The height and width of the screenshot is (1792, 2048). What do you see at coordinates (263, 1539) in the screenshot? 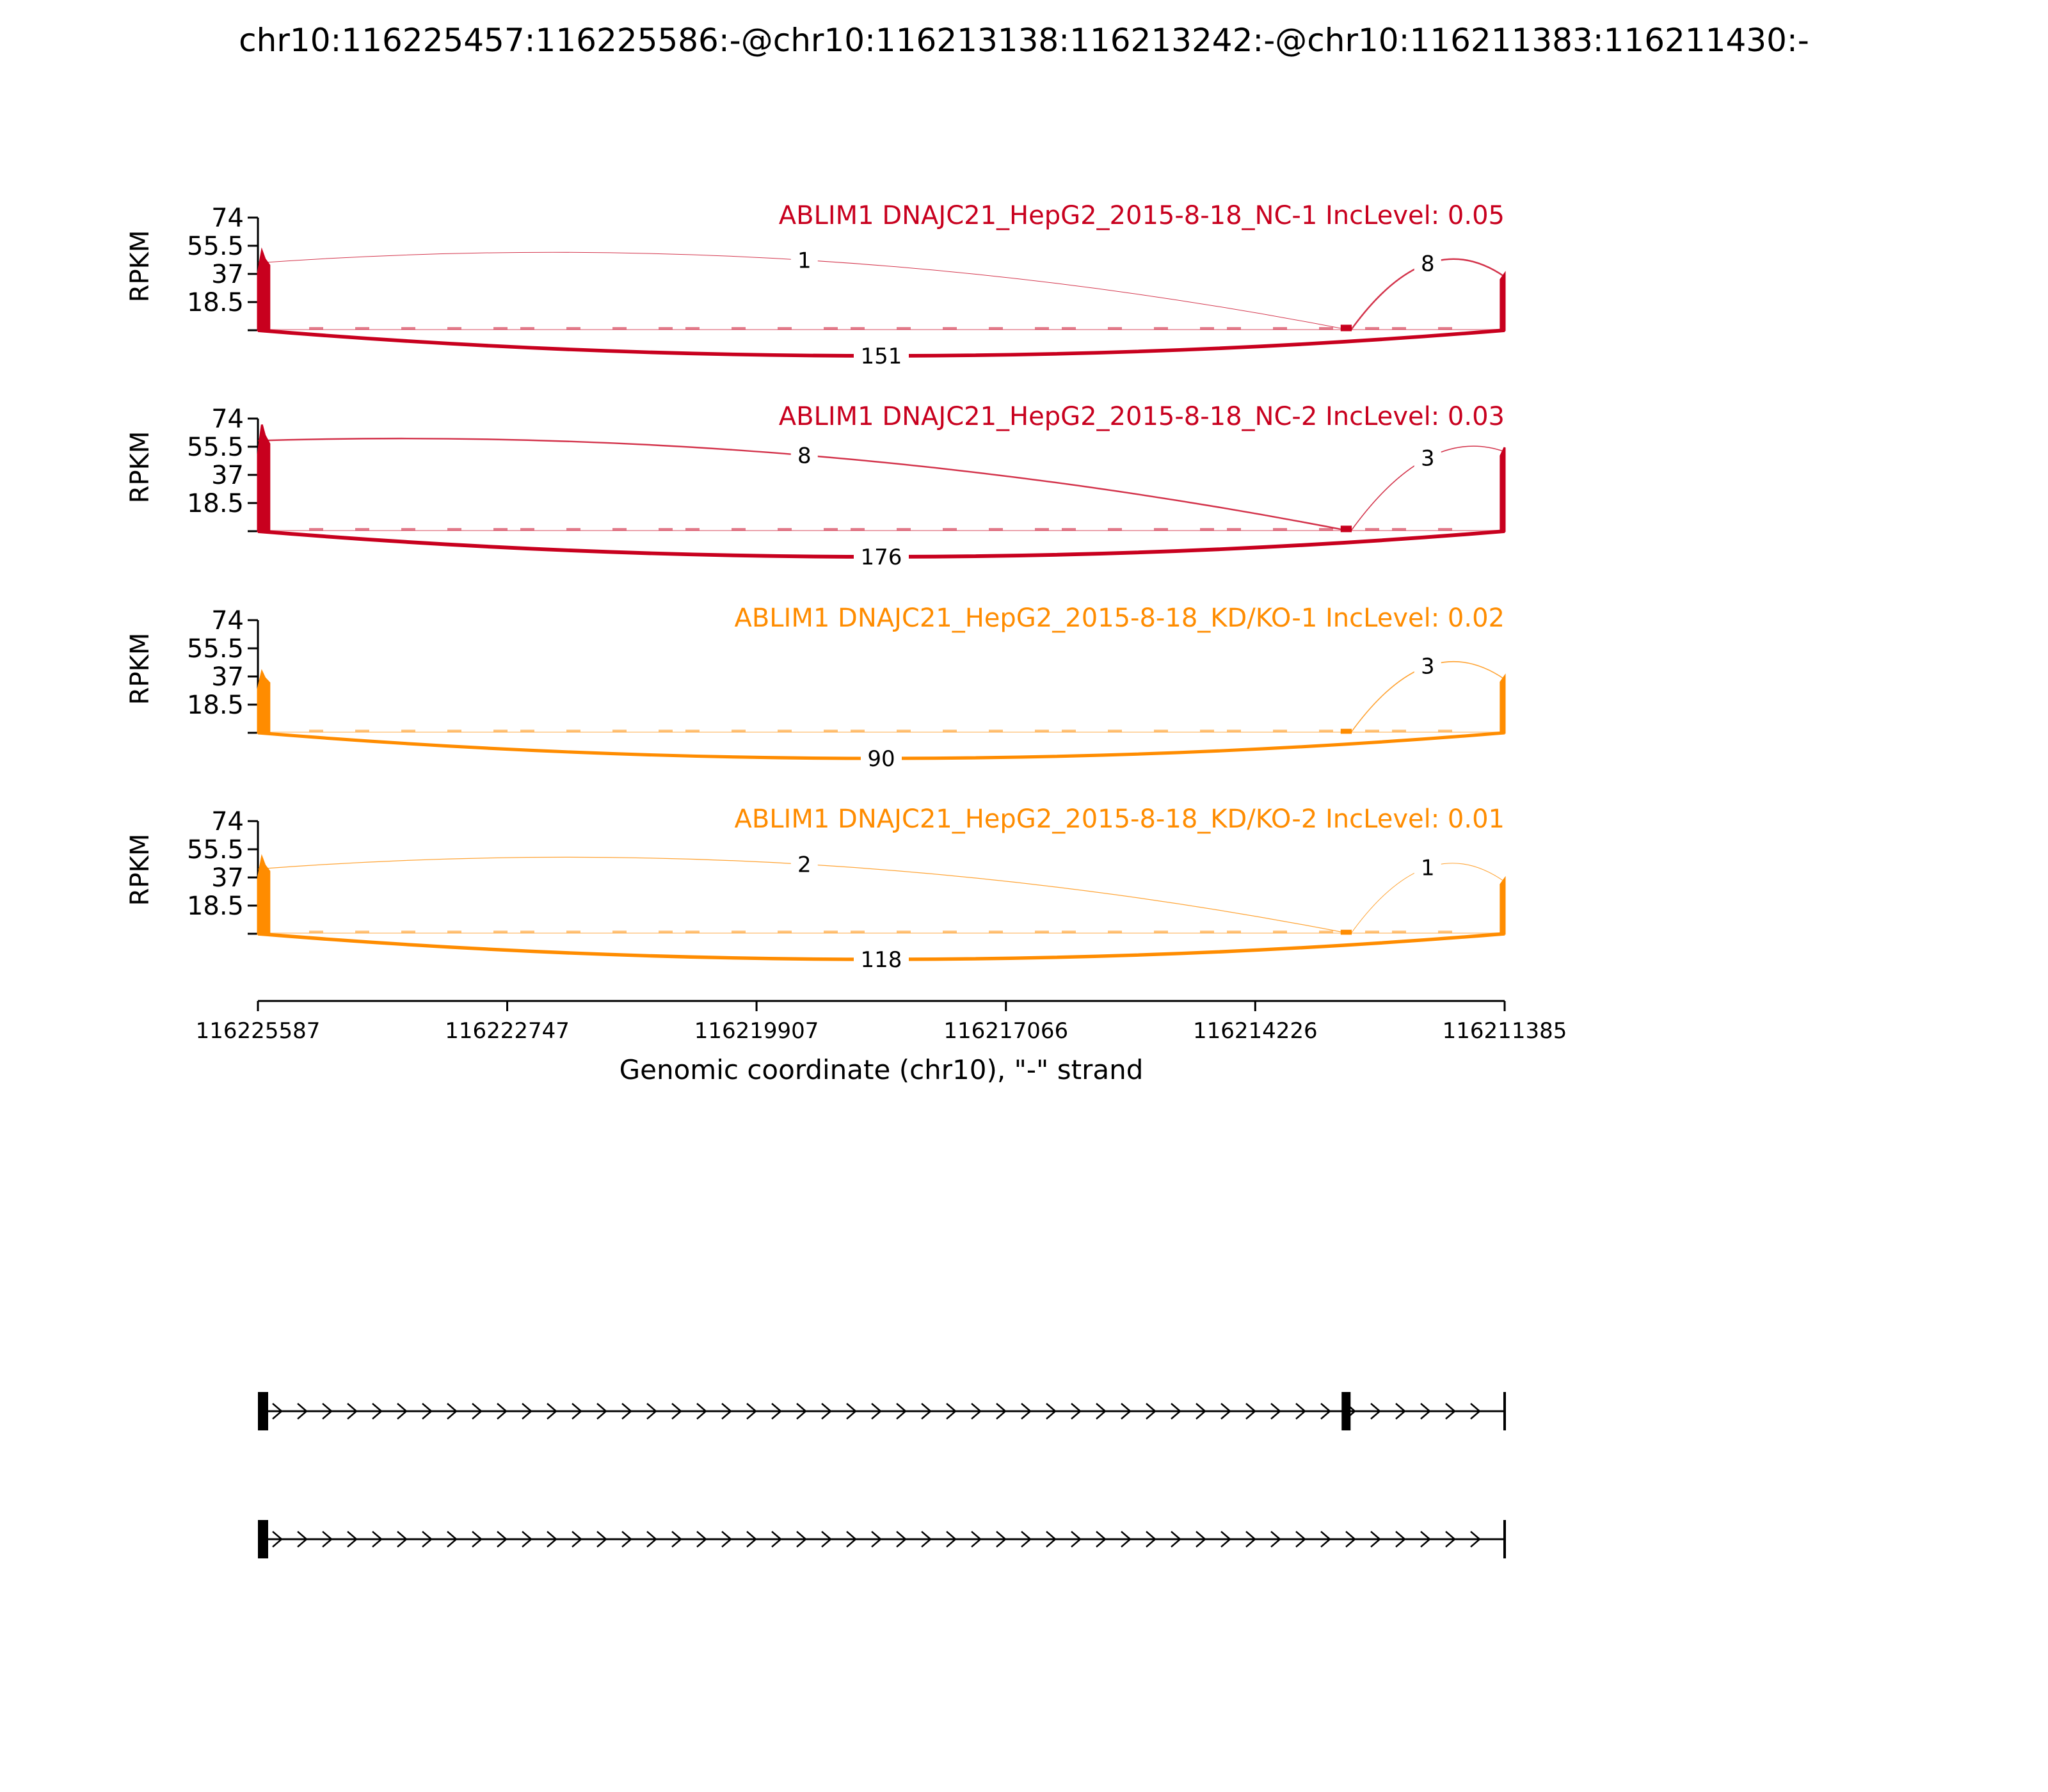
I see `exon-block` at bounding box center [263, 1539].